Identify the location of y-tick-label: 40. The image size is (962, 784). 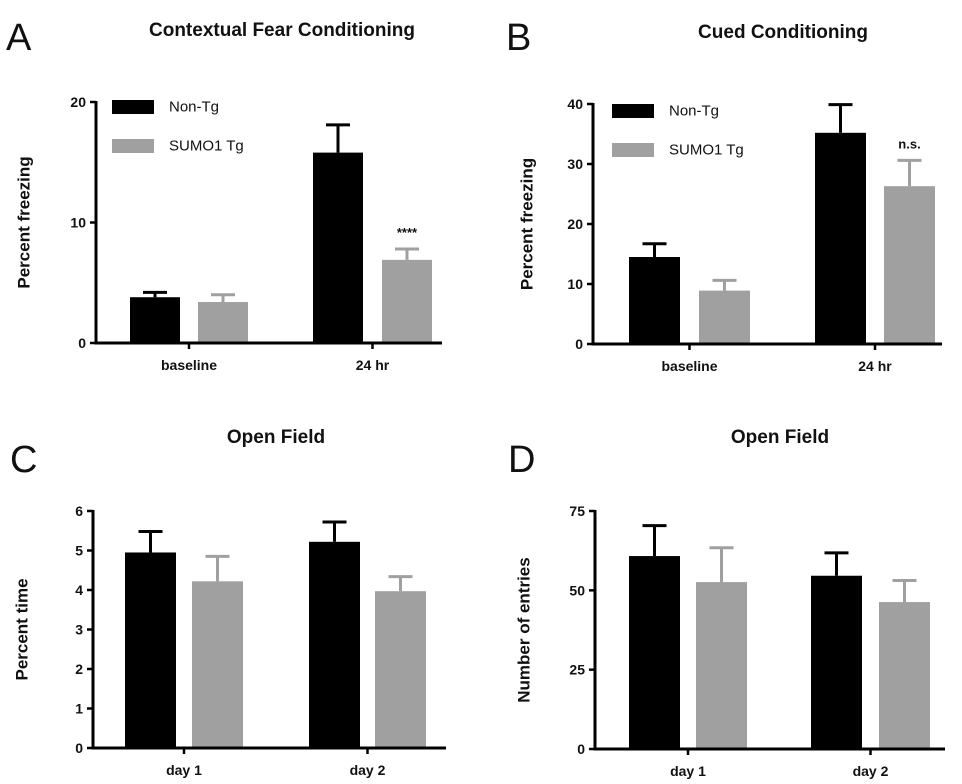
(575, 104).